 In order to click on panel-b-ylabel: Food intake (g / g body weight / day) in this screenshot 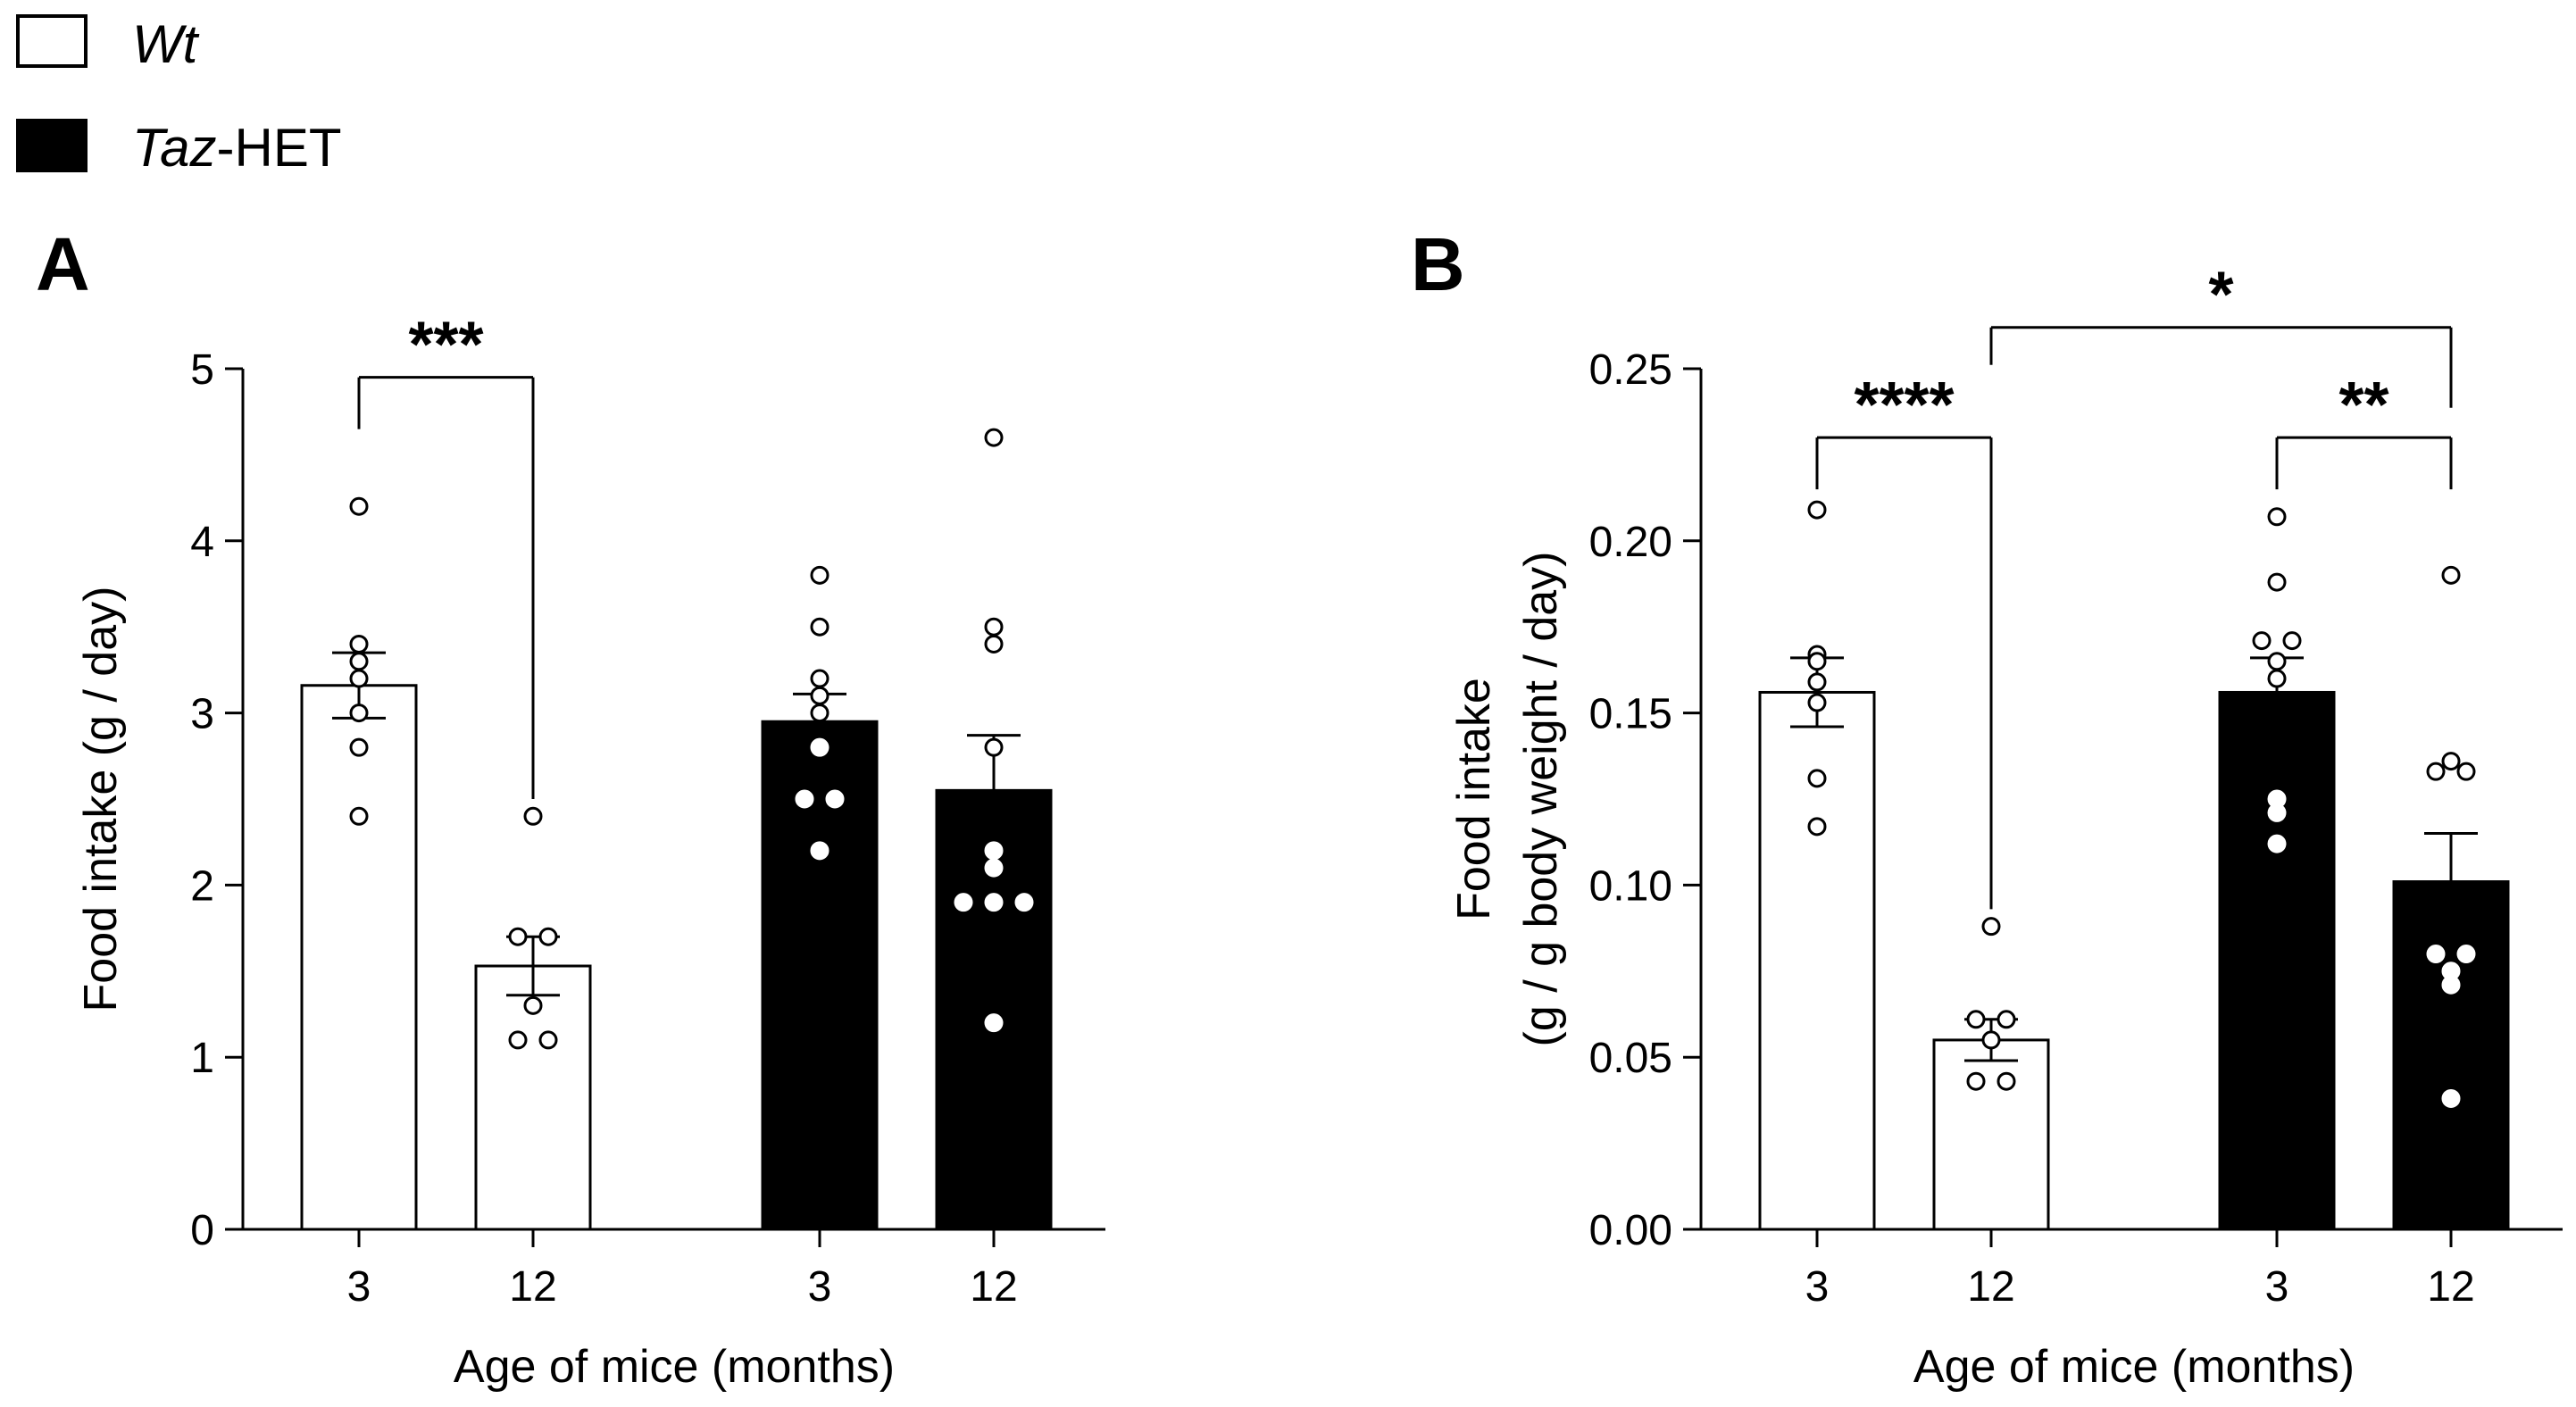, I will do `click(1507, 800)`.